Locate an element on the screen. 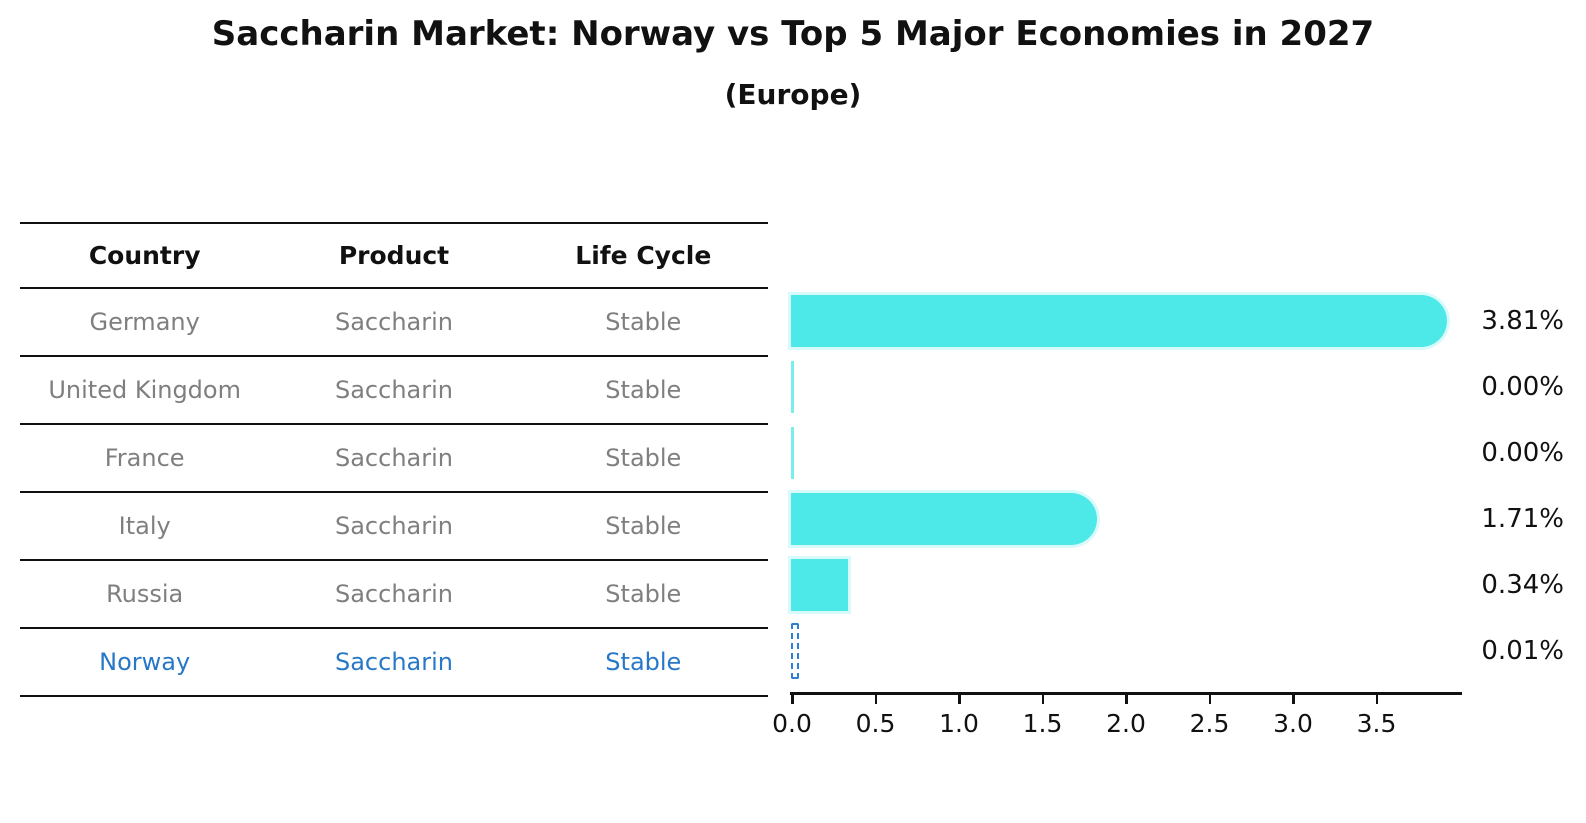  value-label-norway: 0.01% is located at coordinates (1522, 651).